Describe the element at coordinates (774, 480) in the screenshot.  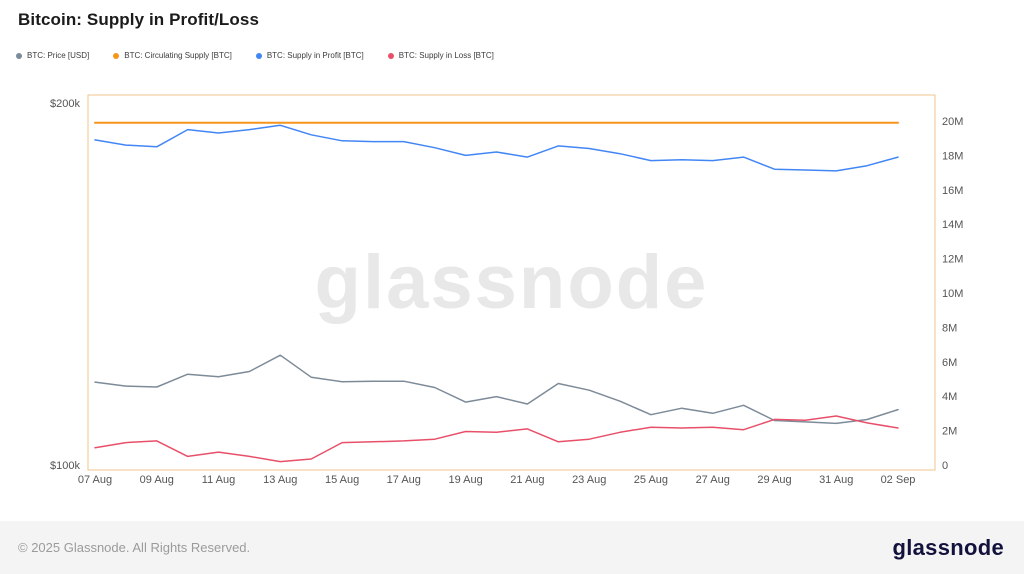
I see `x-axis-tick-label: 29 Aug` at that location.